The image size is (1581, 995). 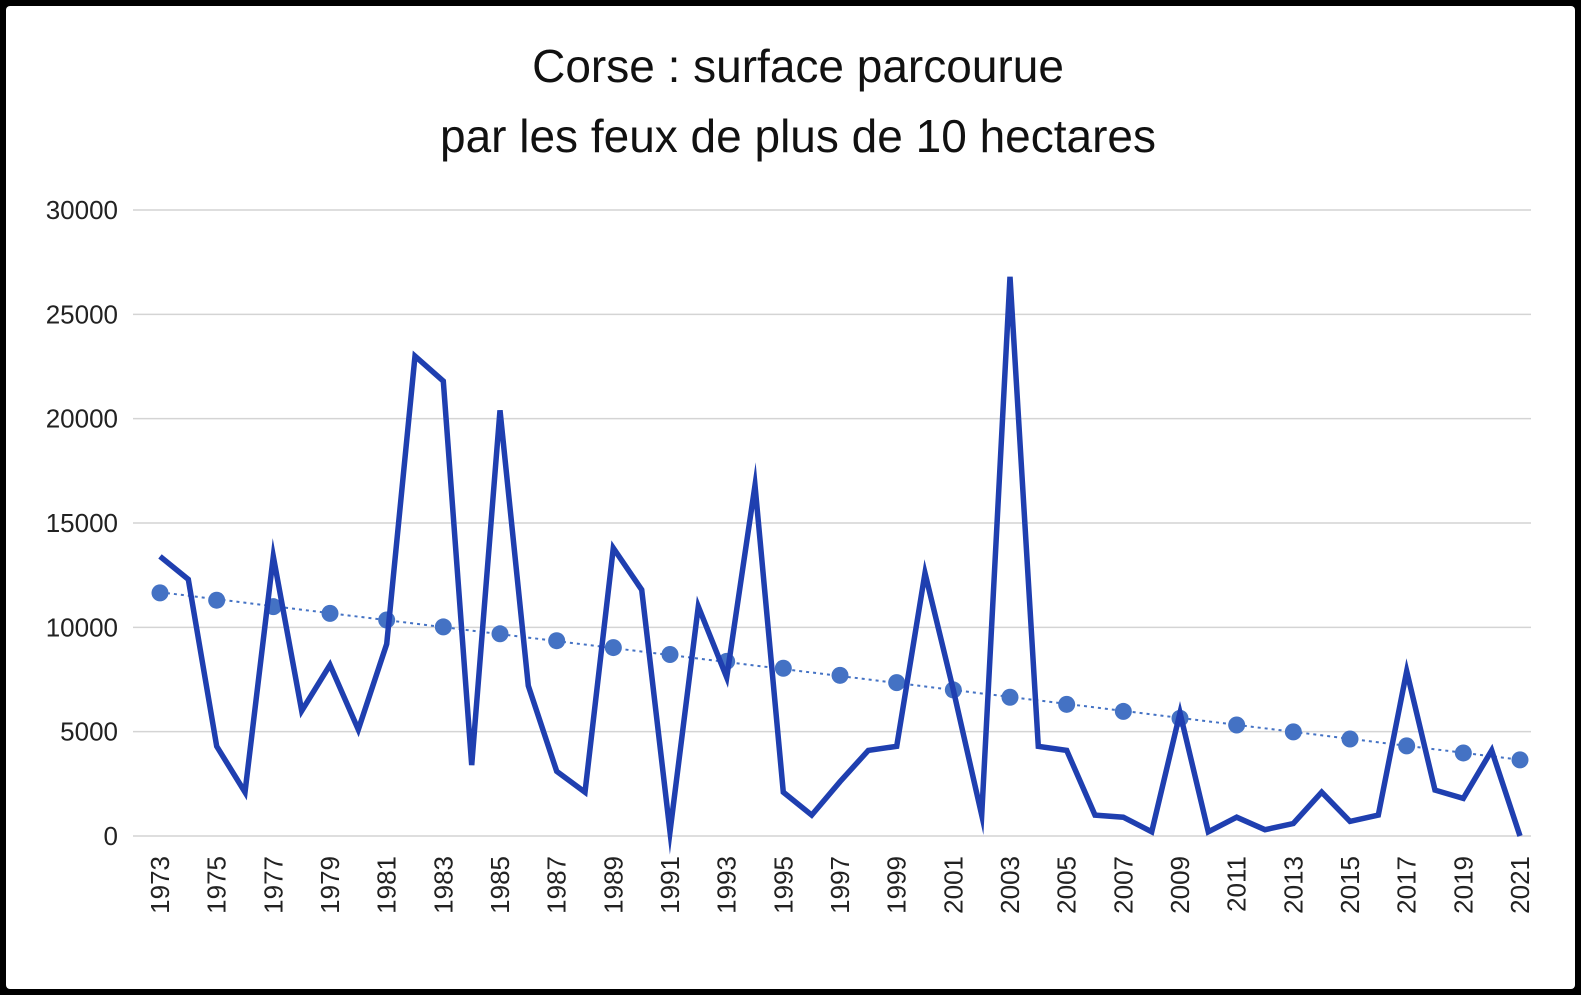 I want to click on x-tick-label: 1991, so click(x=670, y=885).